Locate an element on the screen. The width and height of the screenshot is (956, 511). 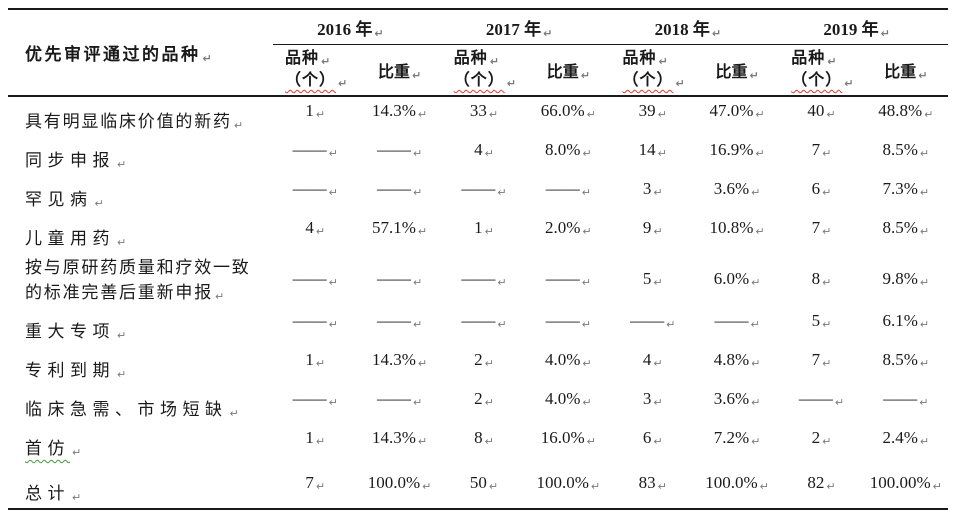
cell-value-text: 8 is located at coordinates (478, 437).